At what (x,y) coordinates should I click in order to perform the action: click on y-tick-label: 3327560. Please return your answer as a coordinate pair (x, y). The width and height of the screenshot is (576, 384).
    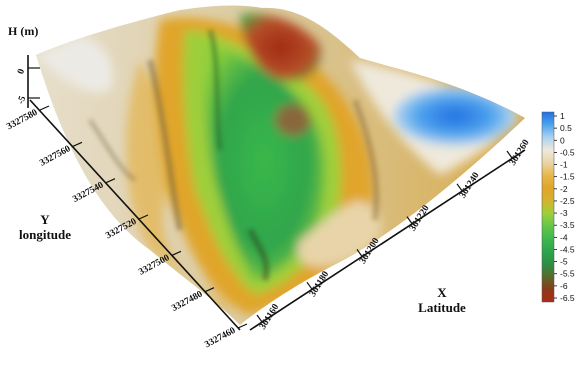
    Looking at the image, I should click on (55, 156).